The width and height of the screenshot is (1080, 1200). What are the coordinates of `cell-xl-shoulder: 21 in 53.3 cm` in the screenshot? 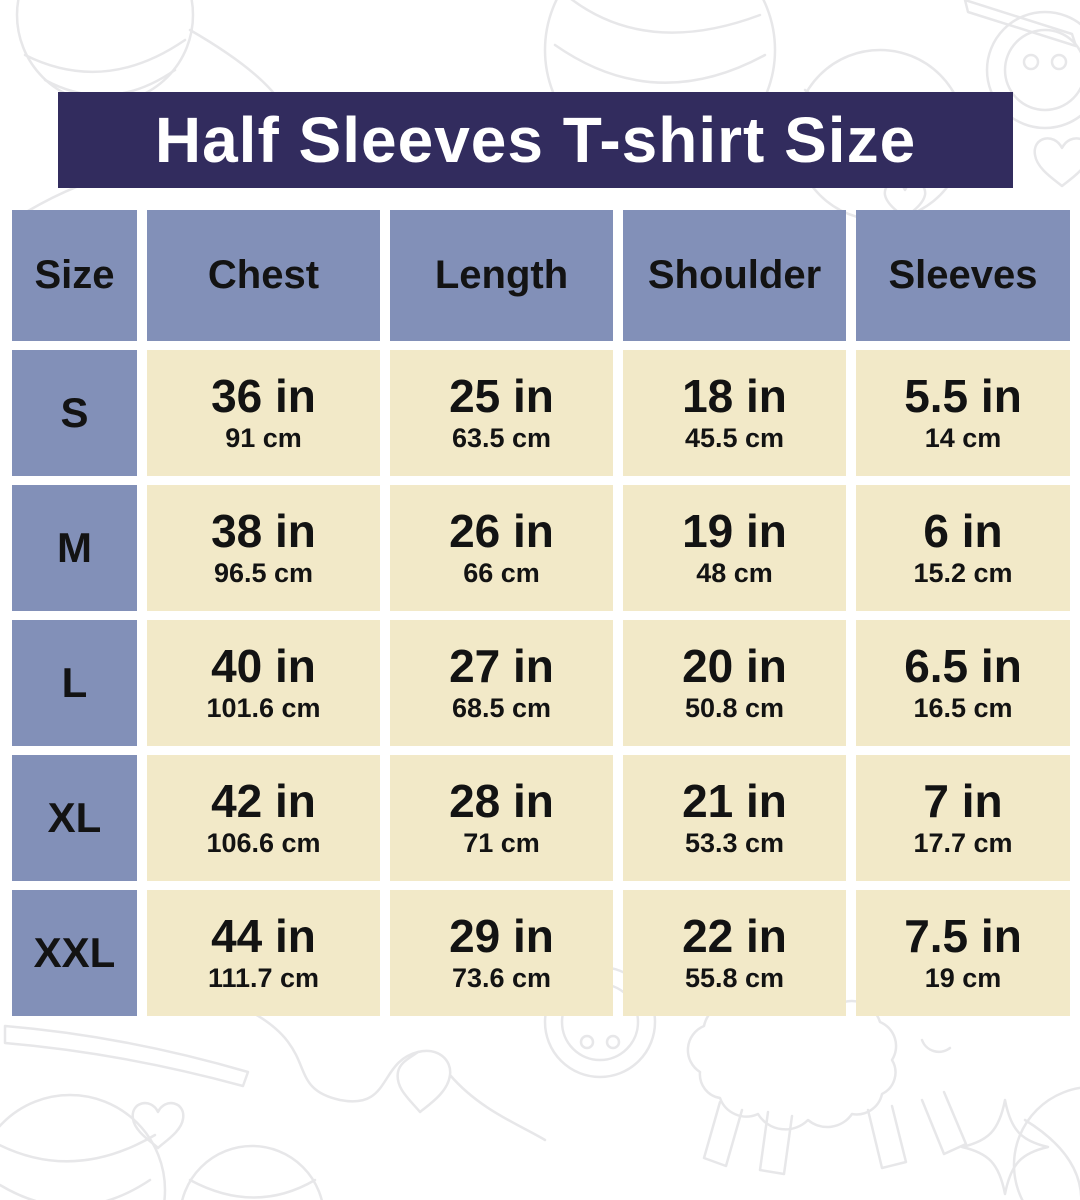 It's located at (734, 818).